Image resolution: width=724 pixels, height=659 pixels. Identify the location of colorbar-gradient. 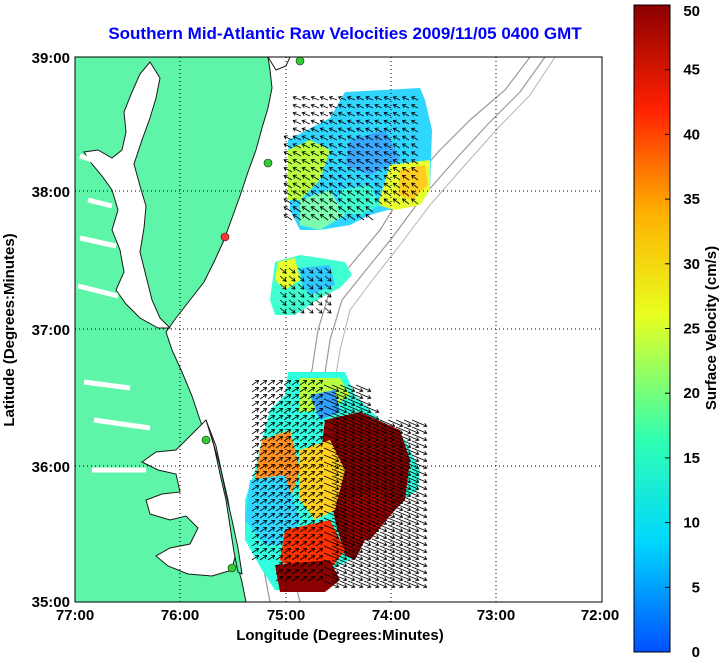
(652, 328).